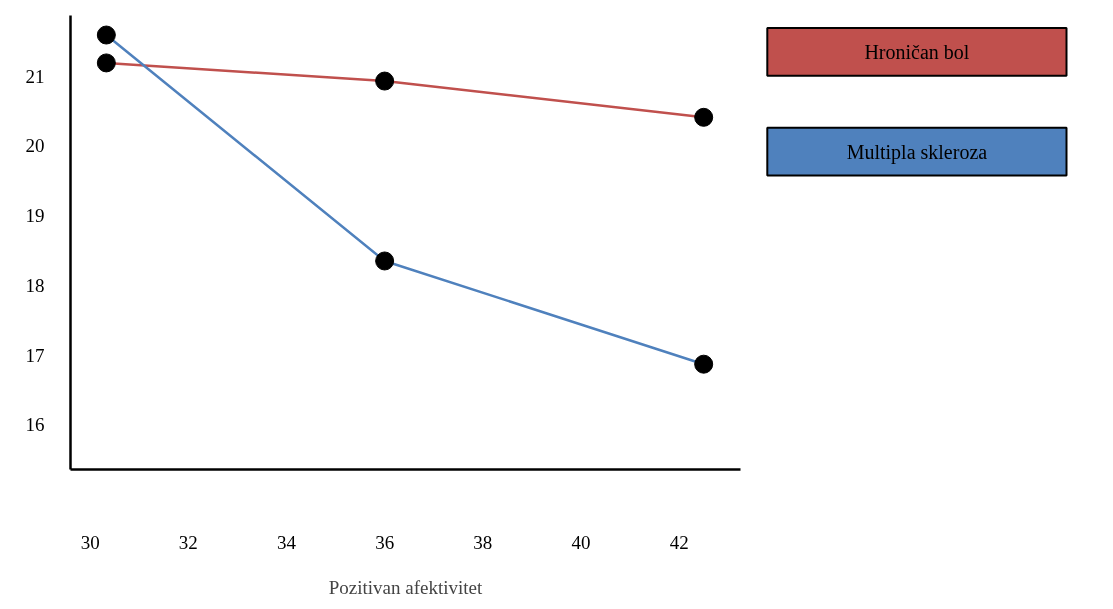 The height and width of the screenshot is (609, 1113). I want to click on y-tick-label: 20, so click(35, 146).